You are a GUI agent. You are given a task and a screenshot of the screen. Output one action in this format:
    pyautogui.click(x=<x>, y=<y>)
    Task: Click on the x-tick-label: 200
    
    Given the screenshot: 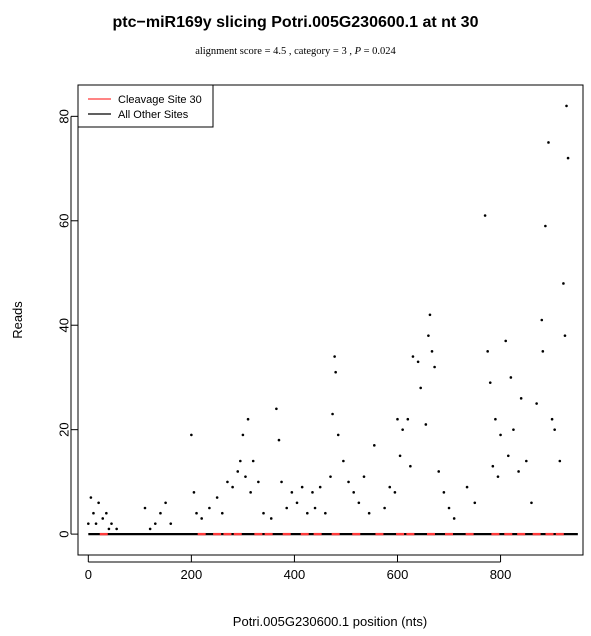 What is the action you would take?
    pyautogui.click(x=192, y=574)
    